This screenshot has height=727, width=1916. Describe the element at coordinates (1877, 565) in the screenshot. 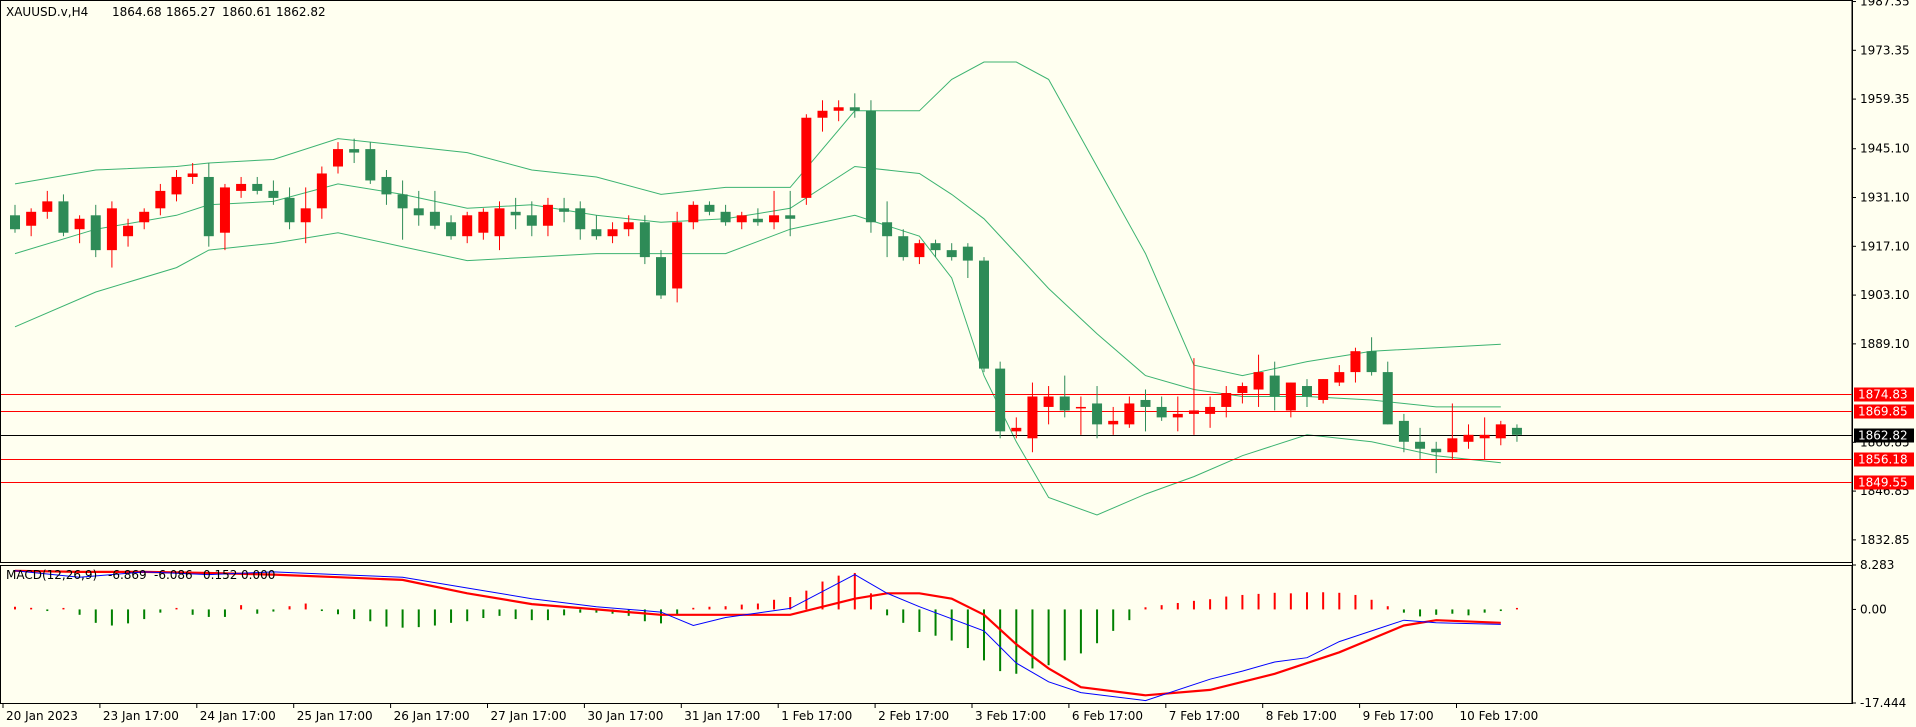

I see `macd-axis-tick-label: 8.283` at that location.